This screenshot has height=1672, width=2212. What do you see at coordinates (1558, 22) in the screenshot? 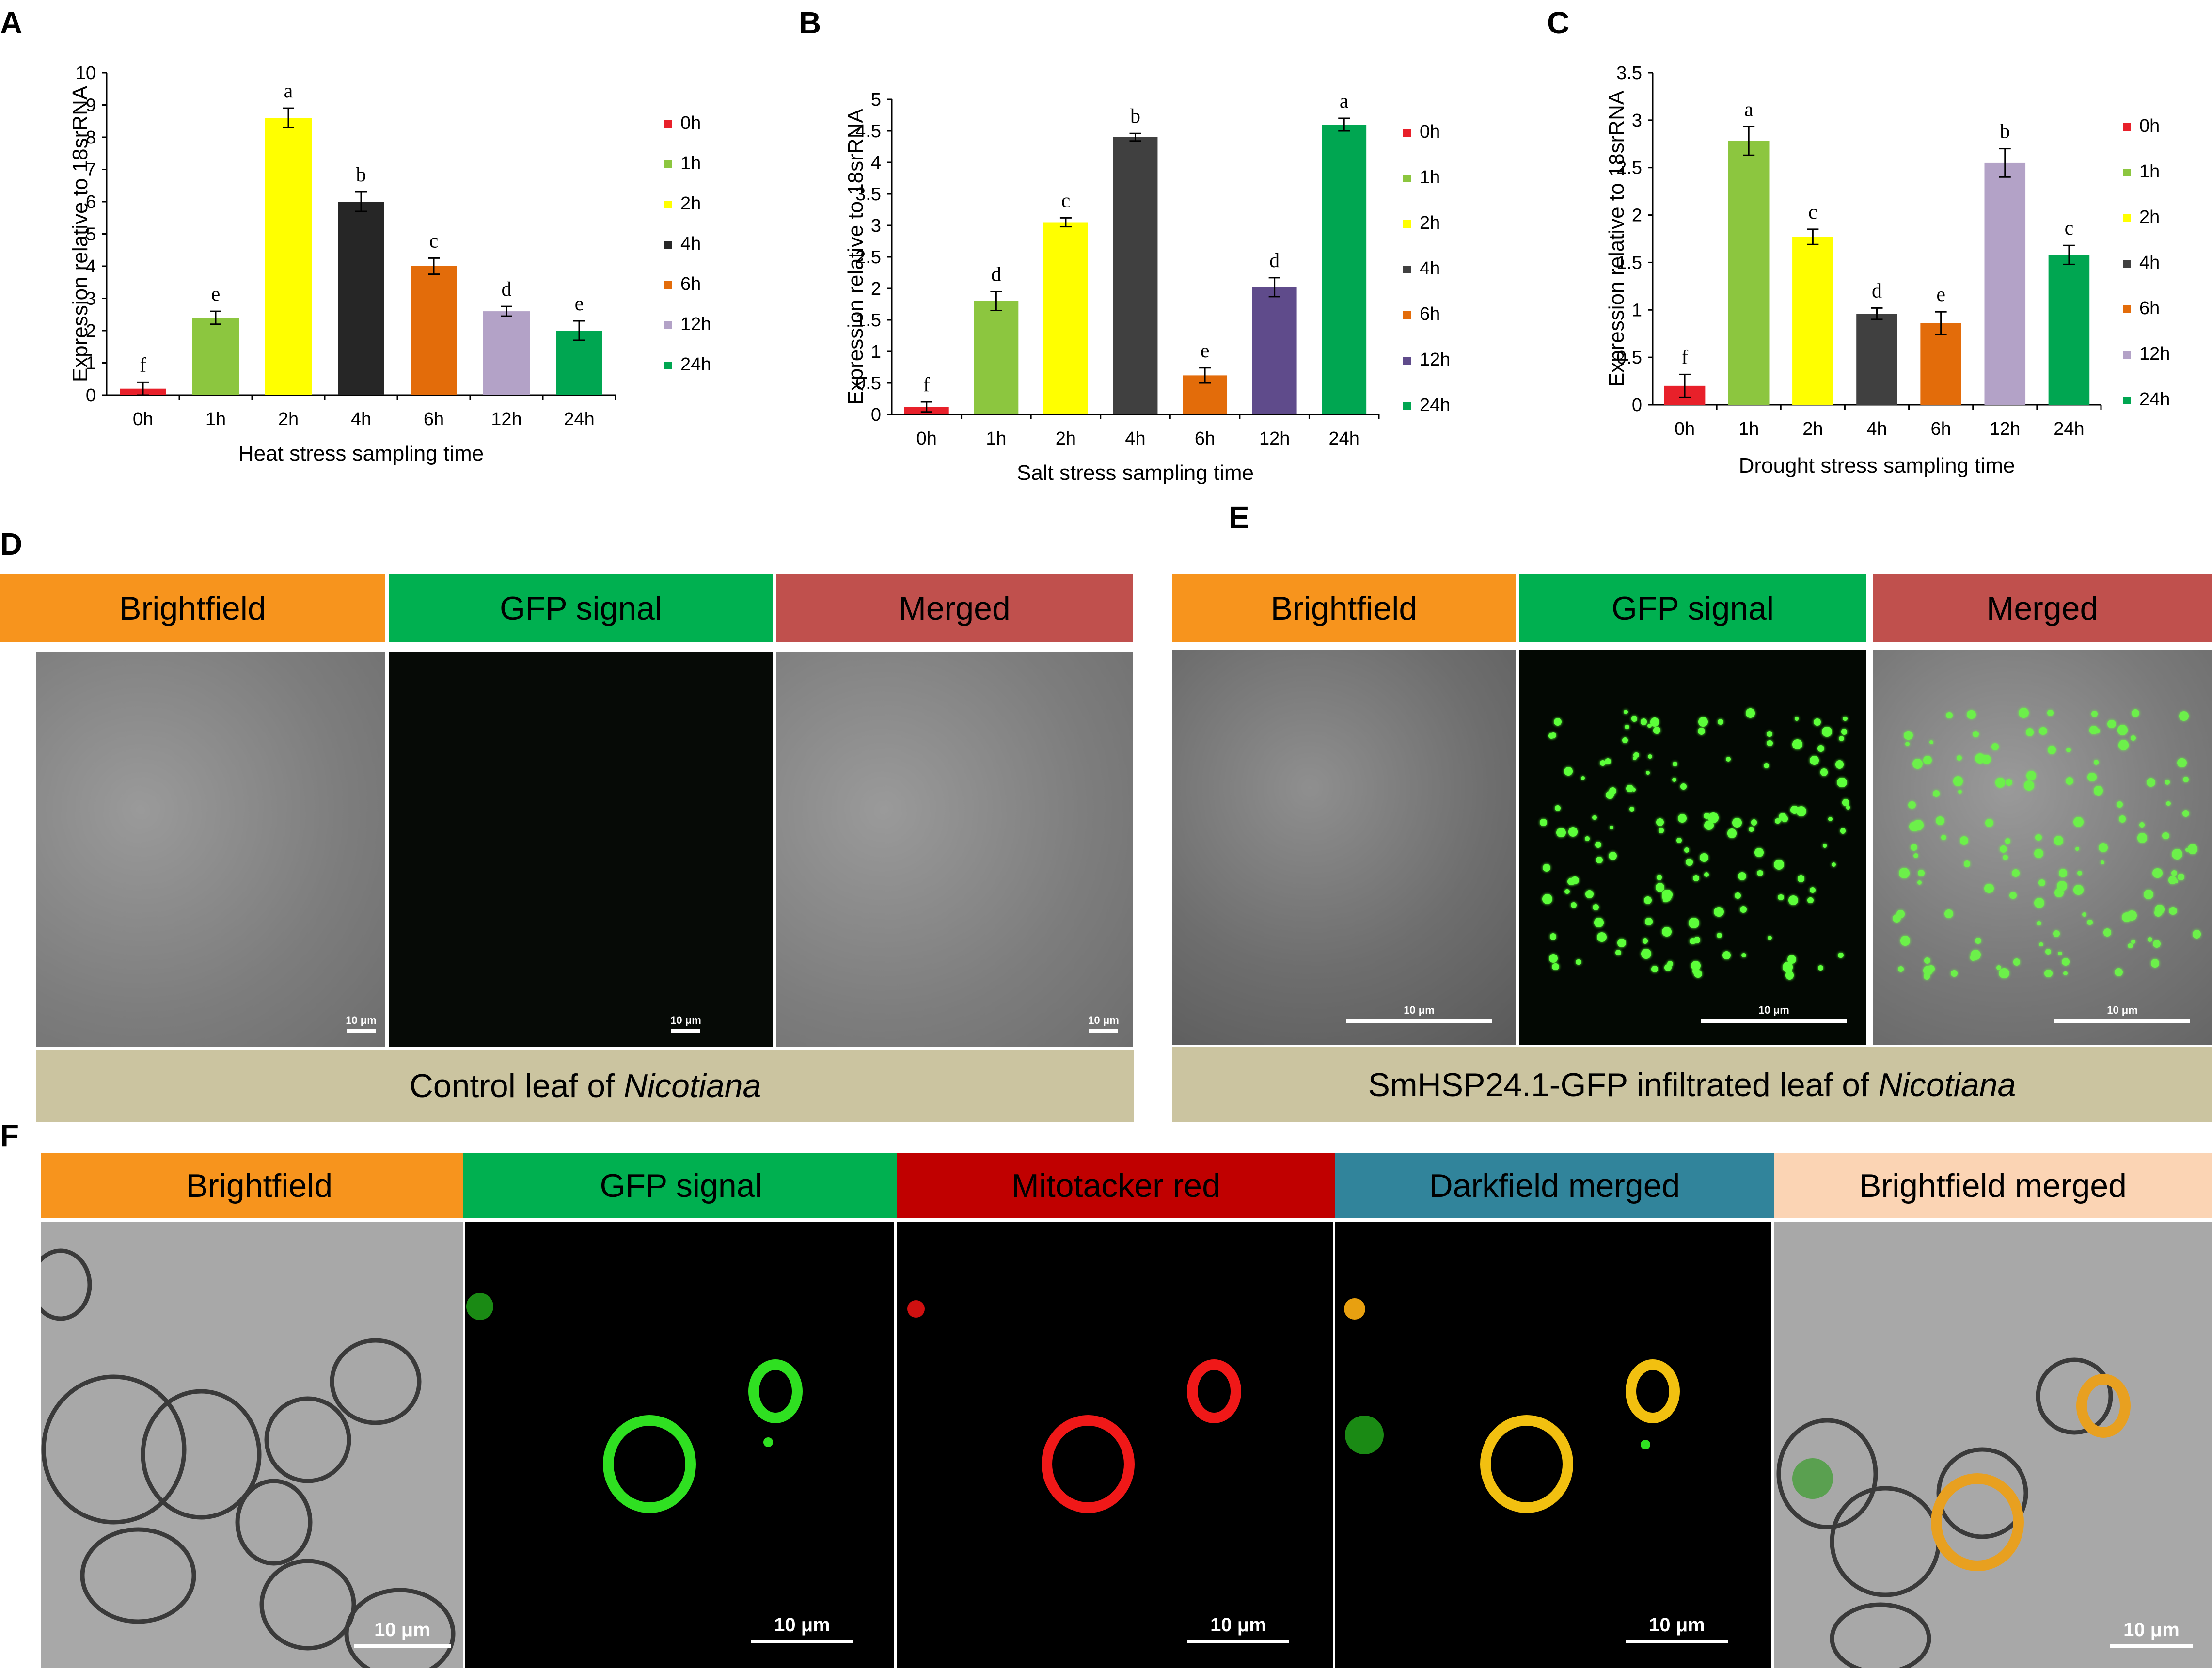
I see `panel-label-c: C` at bounding box center [1558, 22].